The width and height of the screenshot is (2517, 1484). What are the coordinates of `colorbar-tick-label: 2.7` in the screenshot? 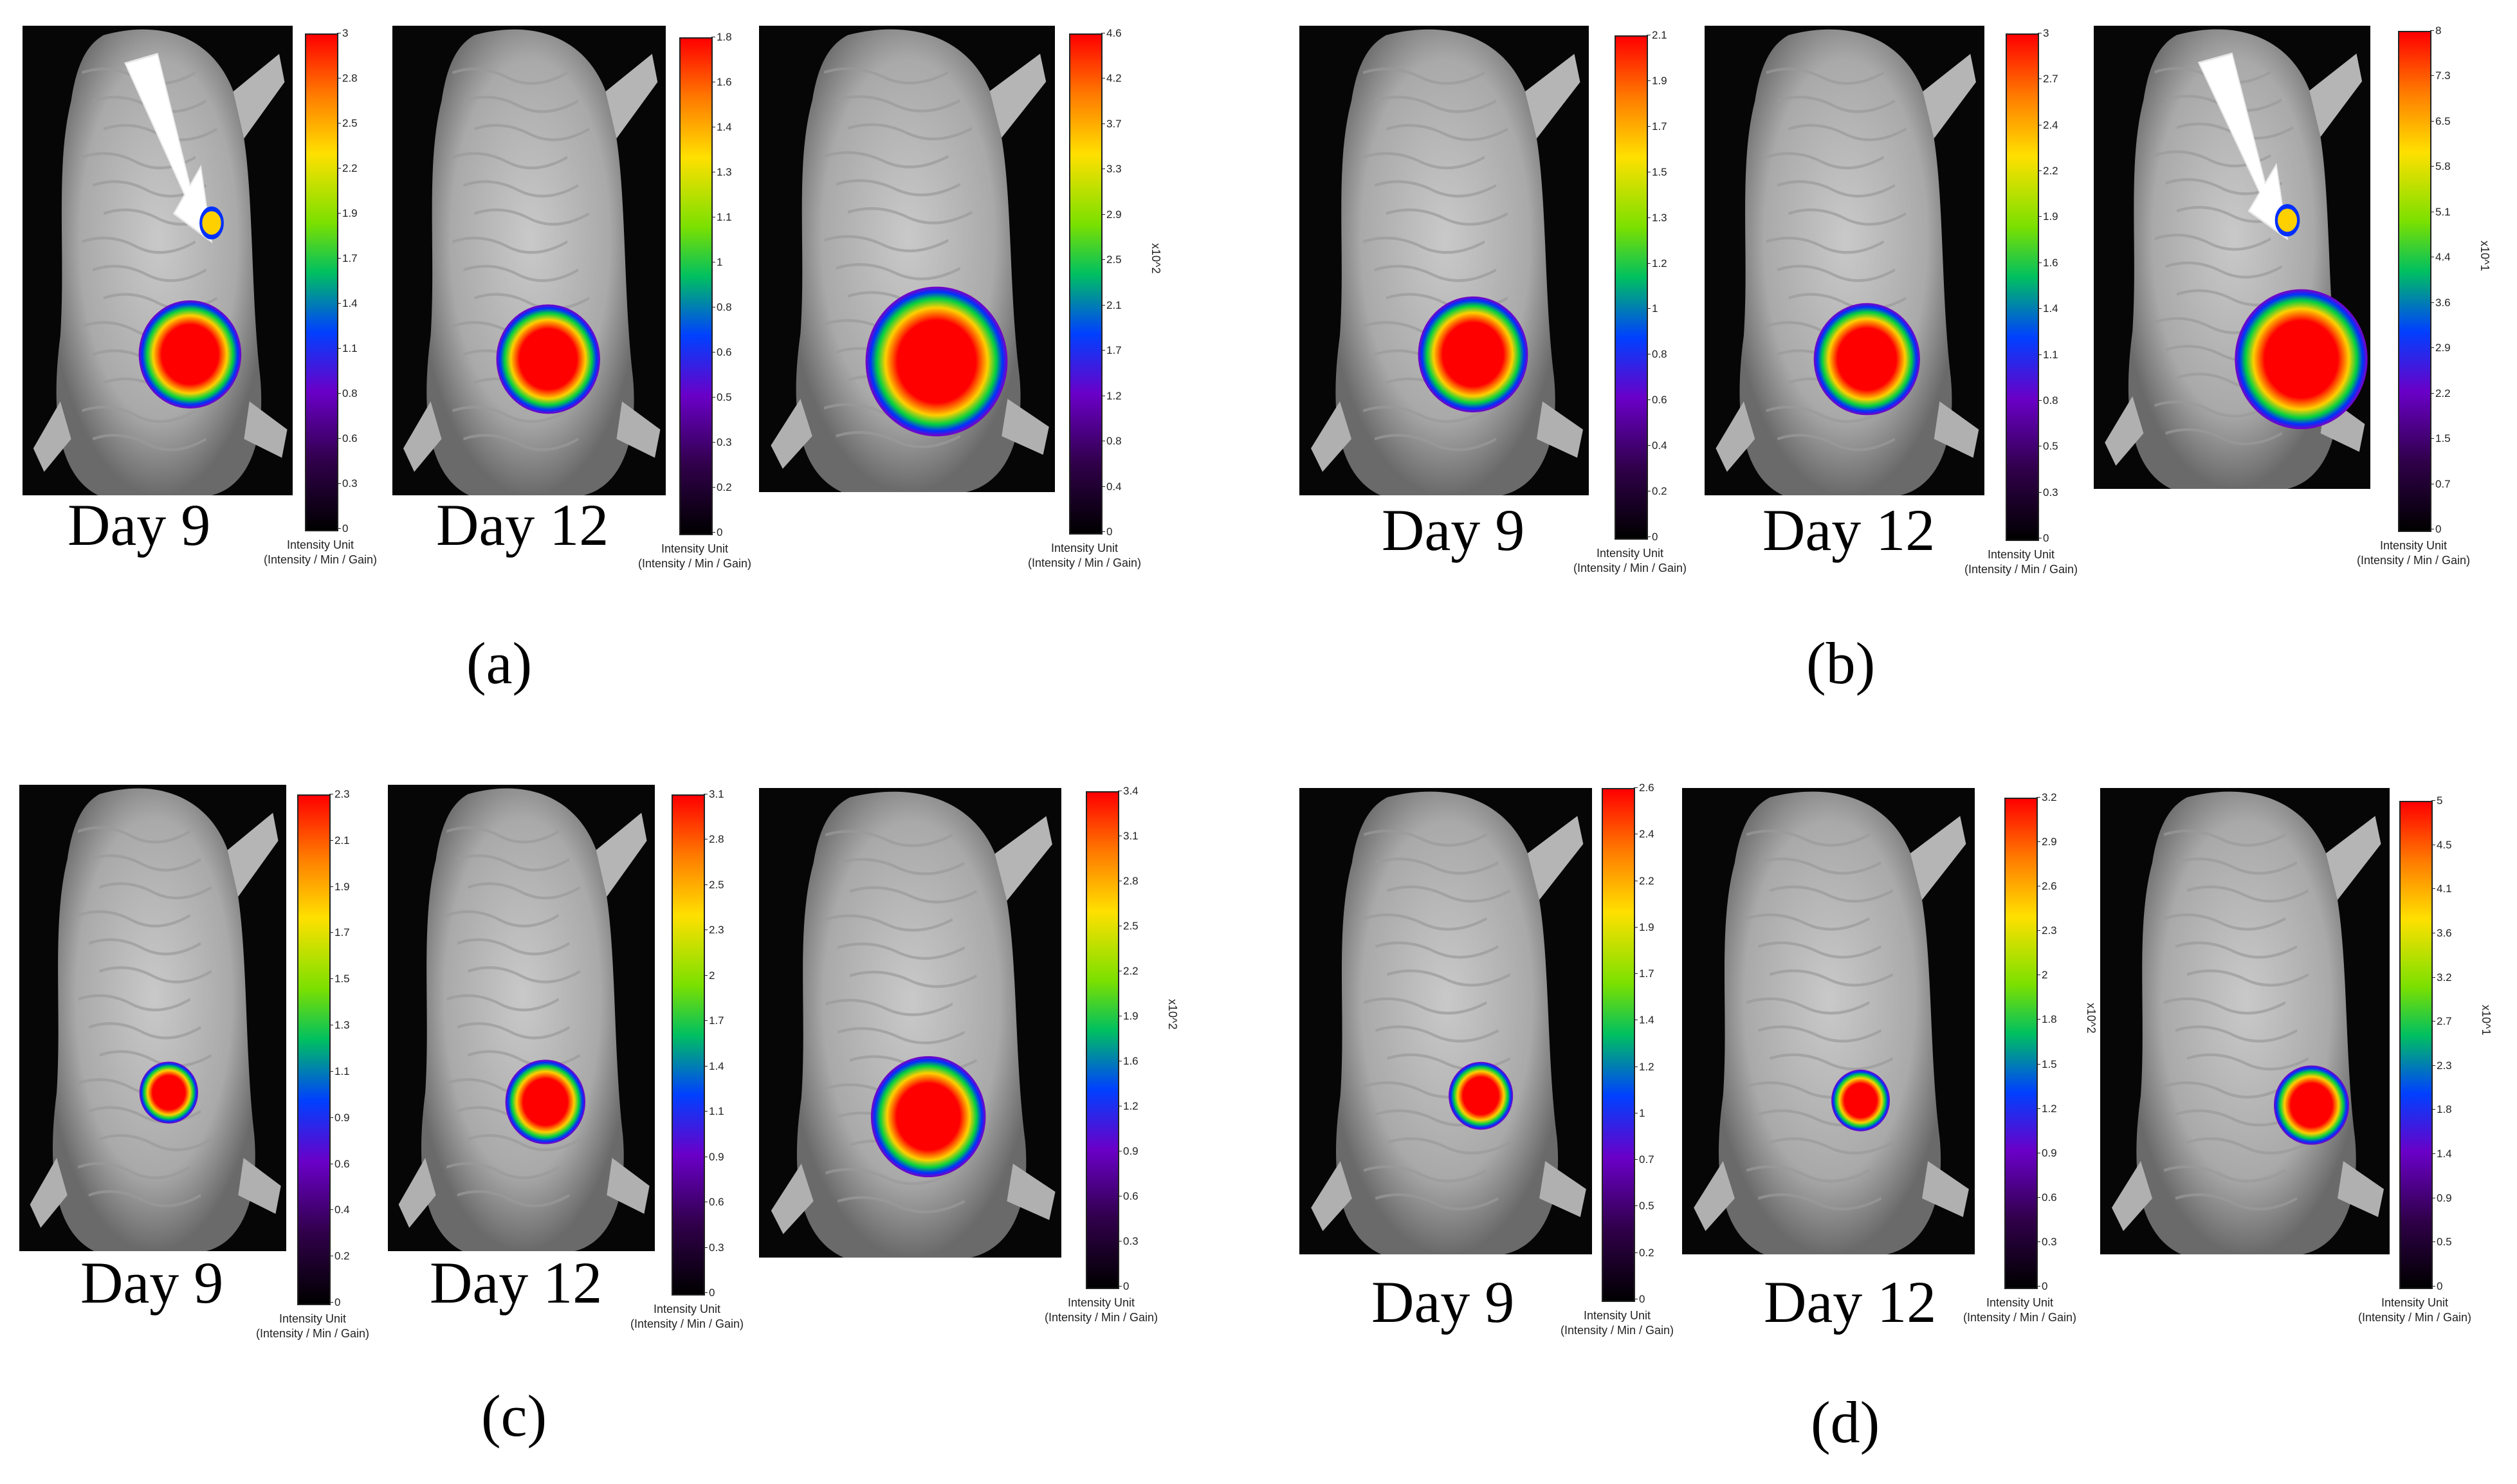 It's located at (2441, 1022).